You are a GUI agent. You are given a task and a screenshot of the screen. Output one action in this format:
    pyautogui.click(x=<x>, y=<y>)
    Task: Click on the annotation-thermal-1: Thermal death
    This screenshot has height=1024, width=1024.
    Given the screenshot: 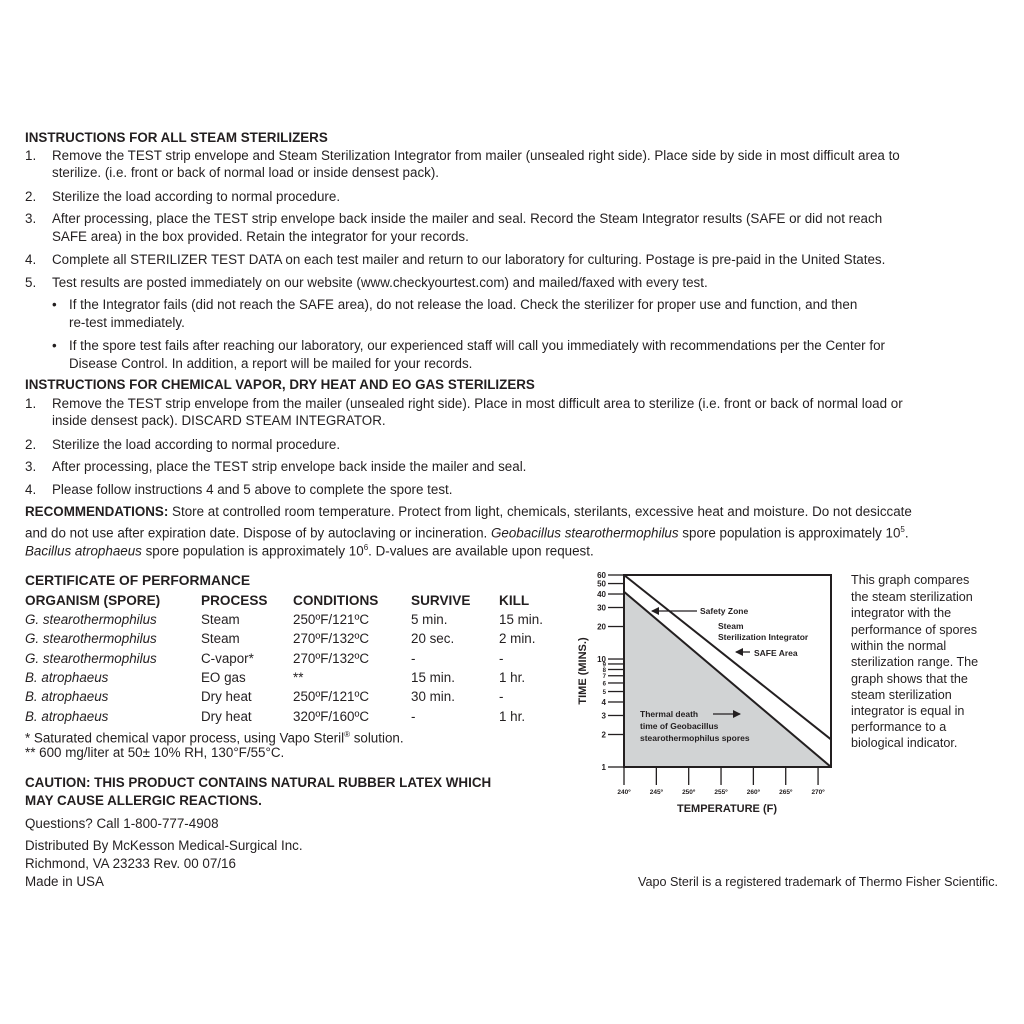 What is the action you would take?
    pyautogui.click(x=669, y=714)
    